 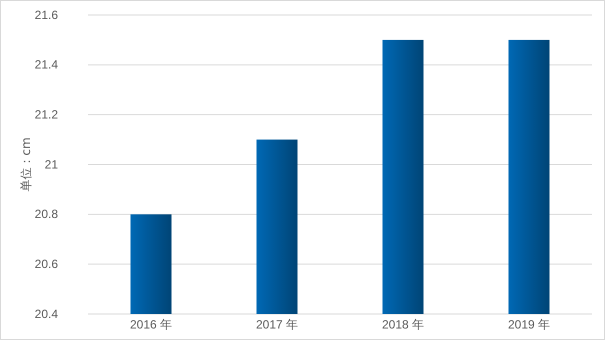 I want to click on y-axis-title: 单位：cm, so click(x=26, y=164).